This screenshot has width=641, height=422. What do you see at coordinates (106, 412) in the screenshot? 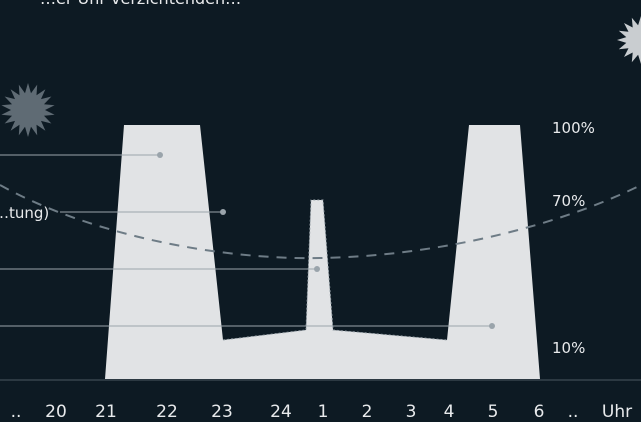
I see `hour-tick: 21` at bounding box center [106, 412].